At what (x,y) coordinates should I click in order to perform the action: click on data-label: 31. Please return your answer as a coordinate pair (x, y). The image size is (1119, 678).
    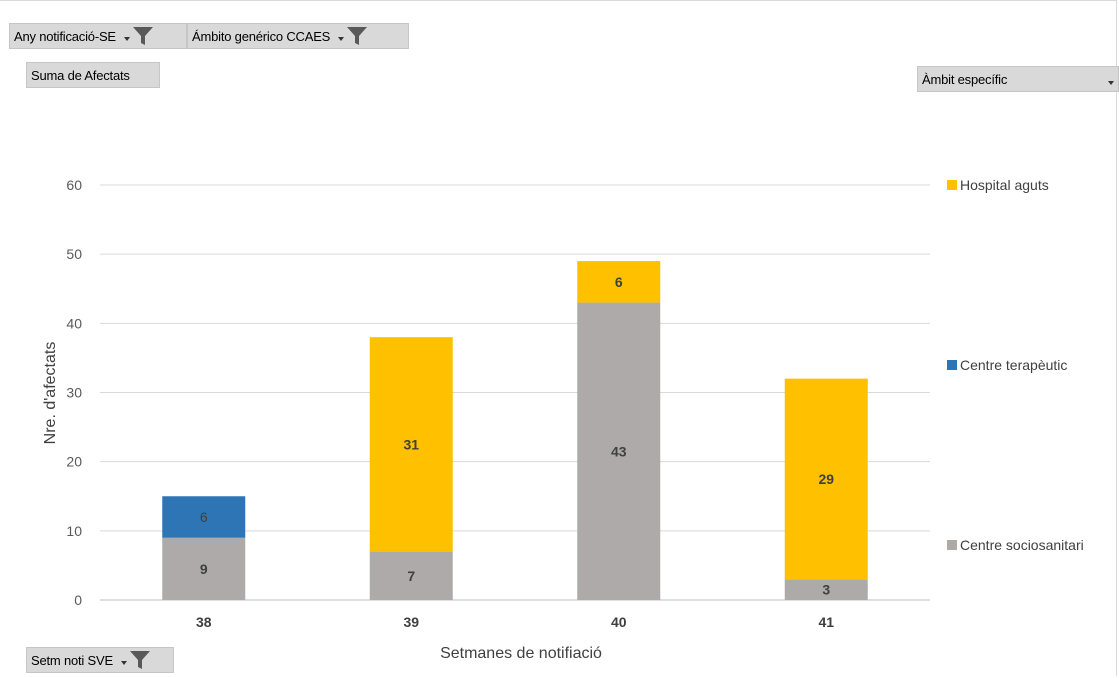
    Looking at the image, I should click on (411, 444).